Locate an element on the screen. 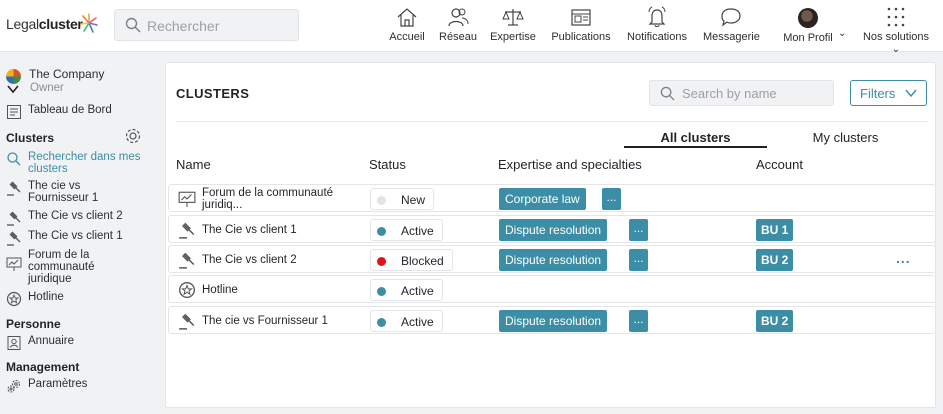  sidebar-item-cluster: Forum de la communauté juridique is located at coordinates (62, 267).